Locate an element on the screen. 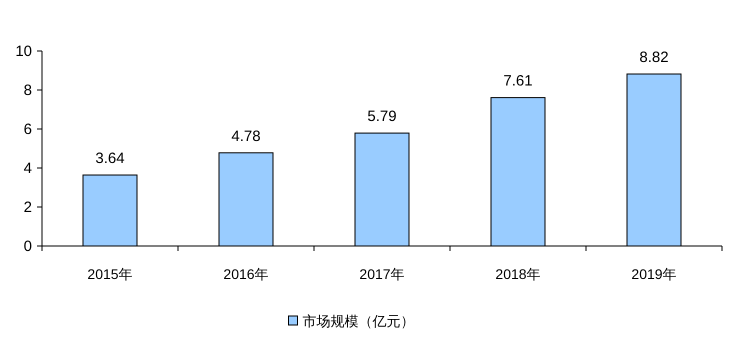 This screenshot has width=737, height=342. data-label: 8.82 is located at coordinates (654, 57).